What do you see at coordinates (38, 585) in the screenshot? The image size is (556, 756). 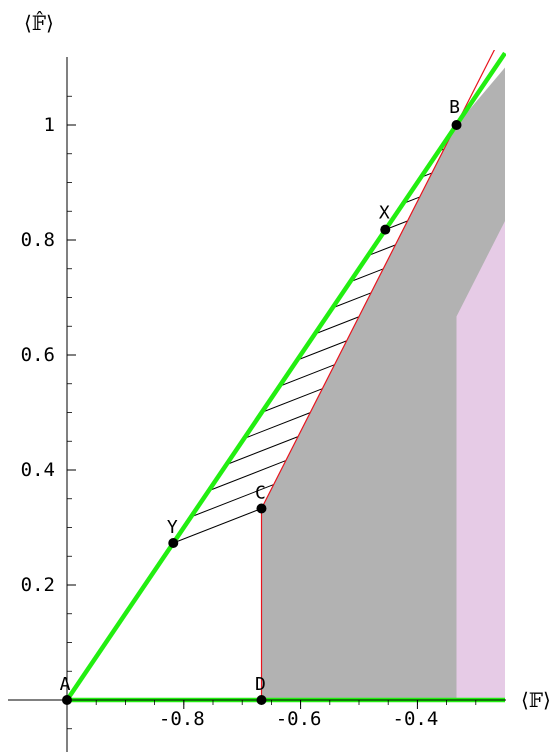 I see `y-tick-label: 0.2` at bounding box center [38, 585].